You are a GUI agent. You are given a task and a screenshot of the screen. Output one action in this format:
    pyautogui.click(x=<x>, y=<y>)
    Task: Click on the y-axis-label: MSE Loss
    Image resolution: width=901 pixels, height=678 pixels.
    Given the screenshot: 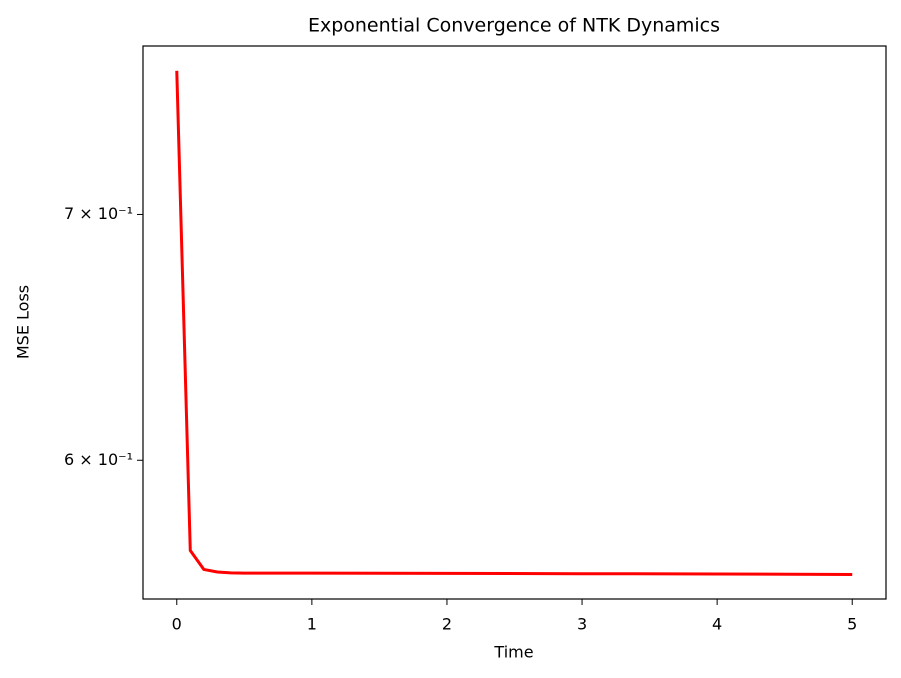 What is the action you would take?
    pyautogui.click(x=23, y=322)
    